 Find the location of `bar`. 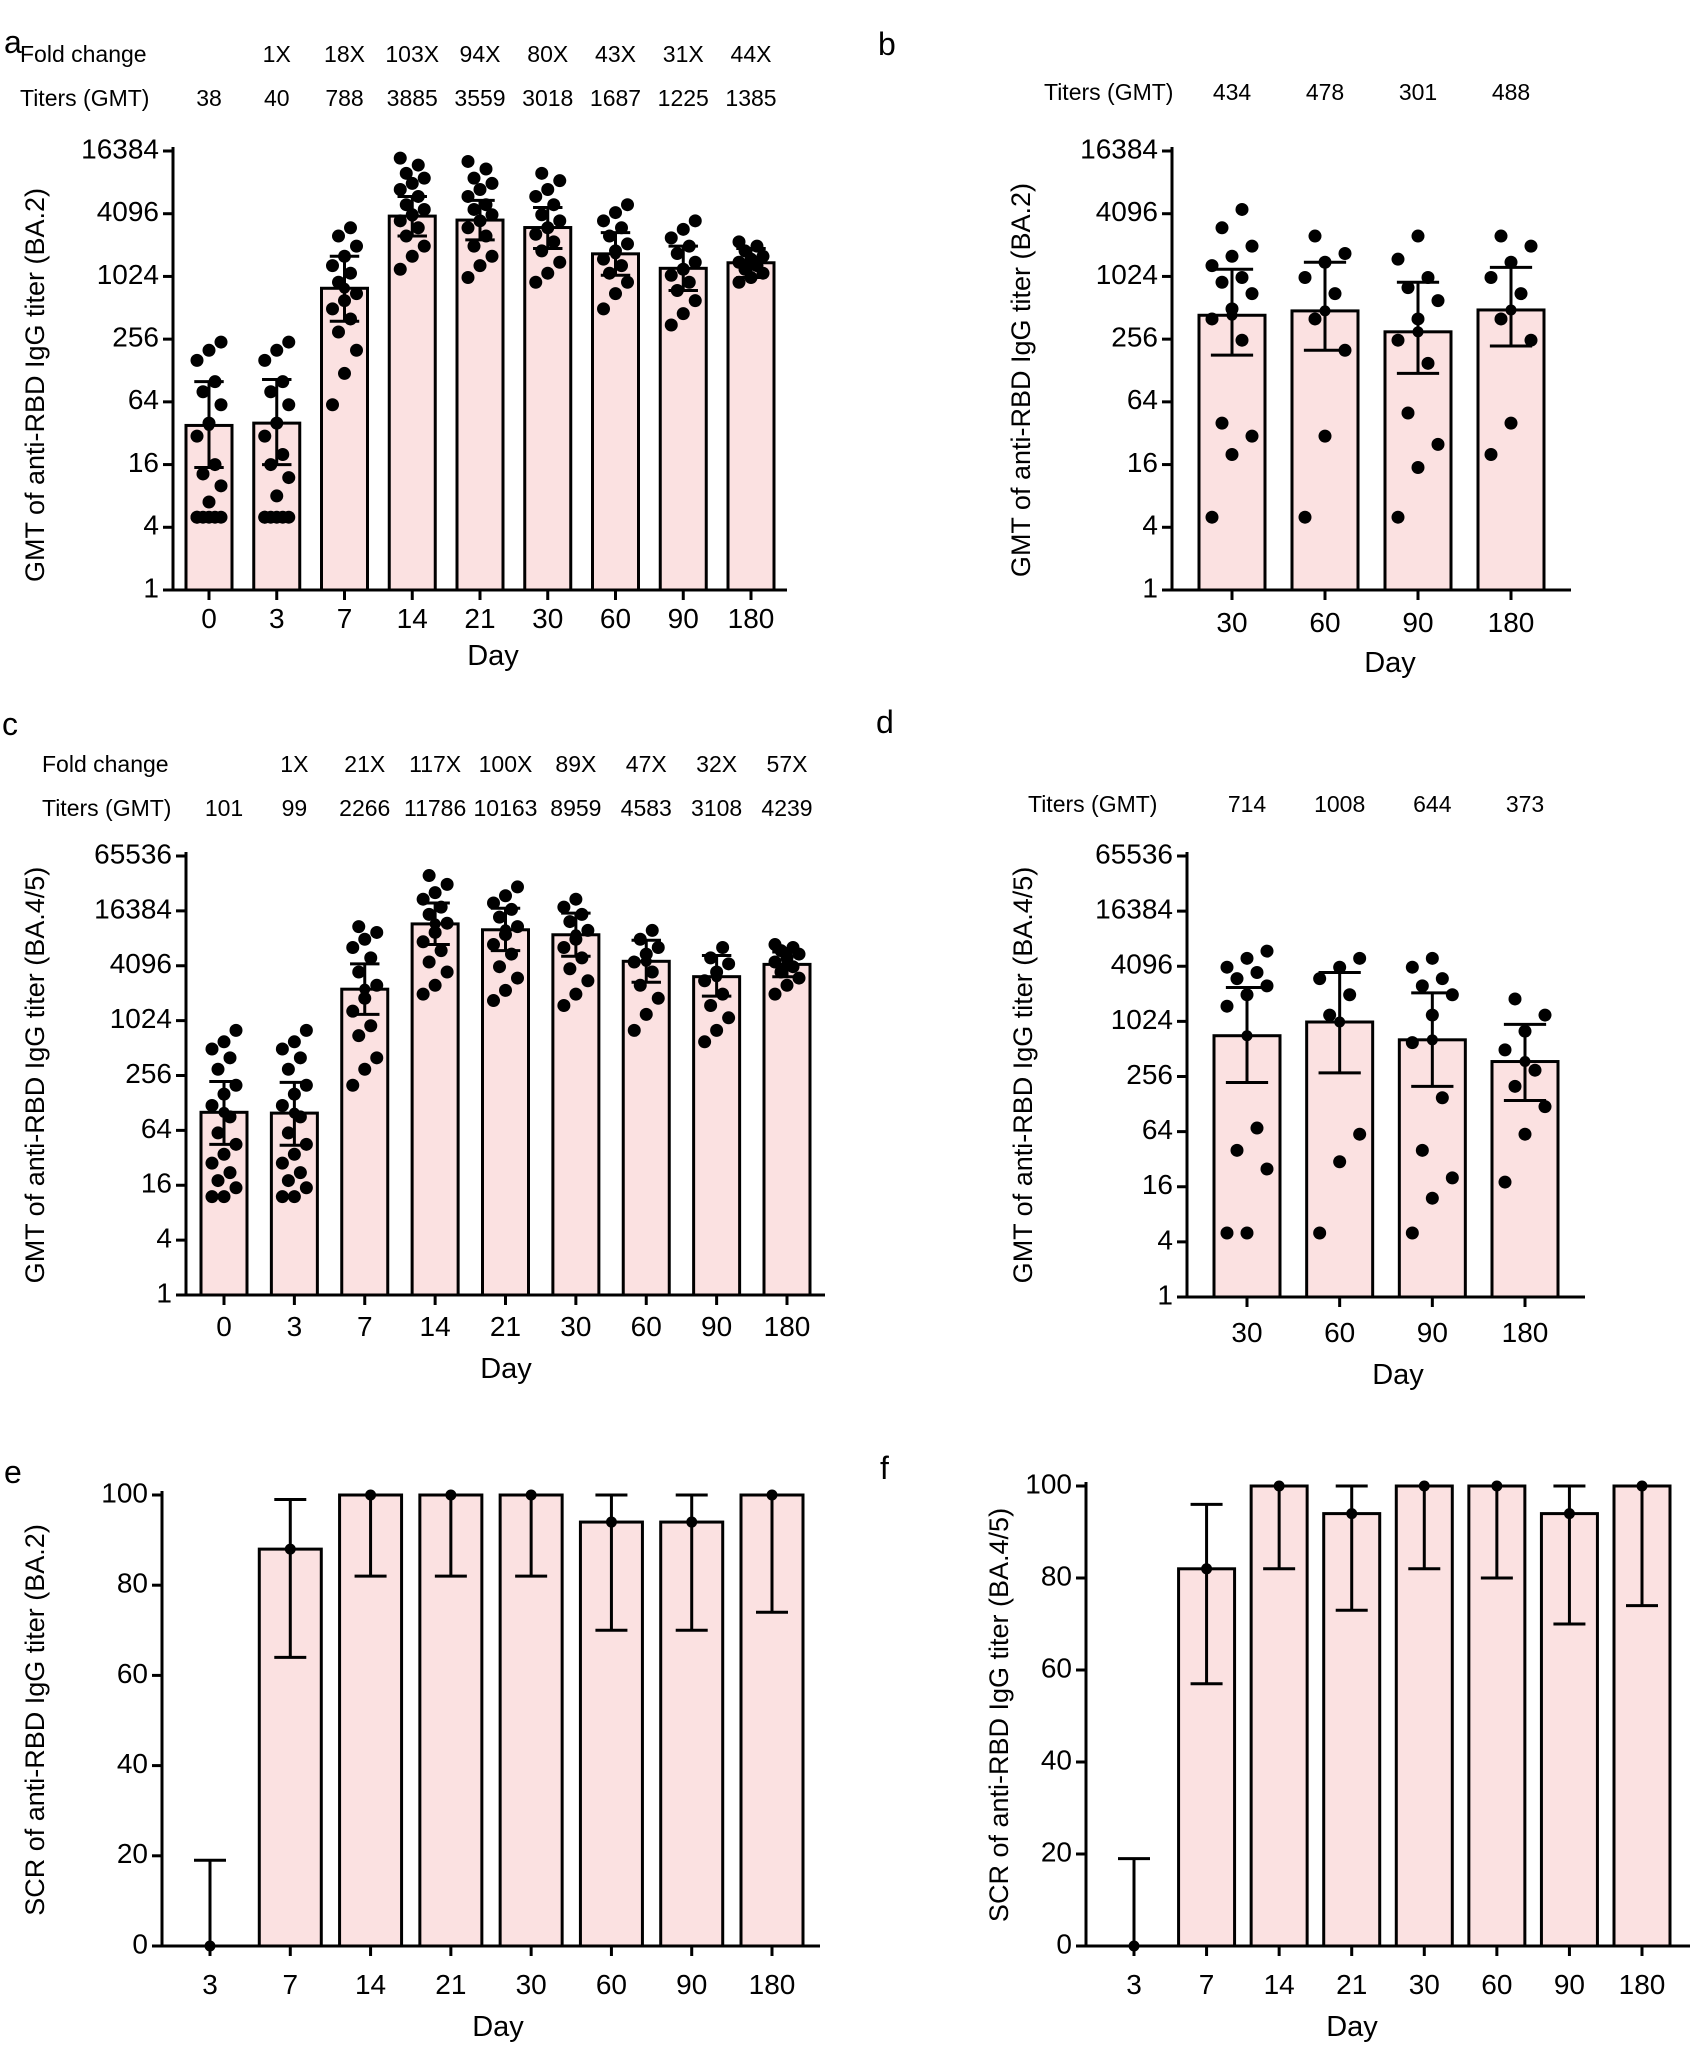

bar is located at coordinates (344, 439).